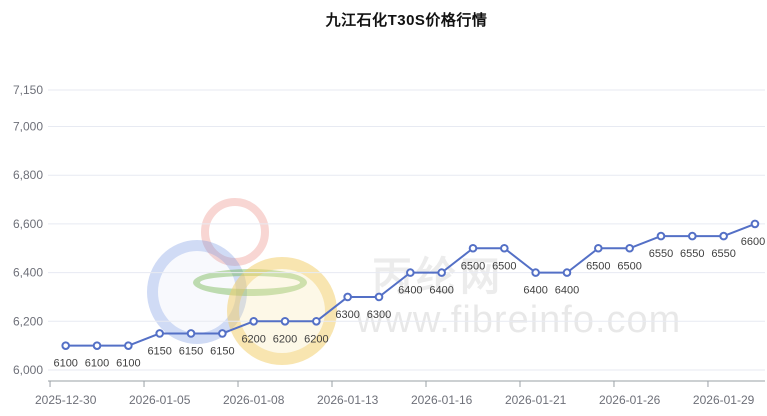  Describe the element at coordinates (28, 224) in the screenshot. I see `y-axis-tick-label: 6,600` at that location.